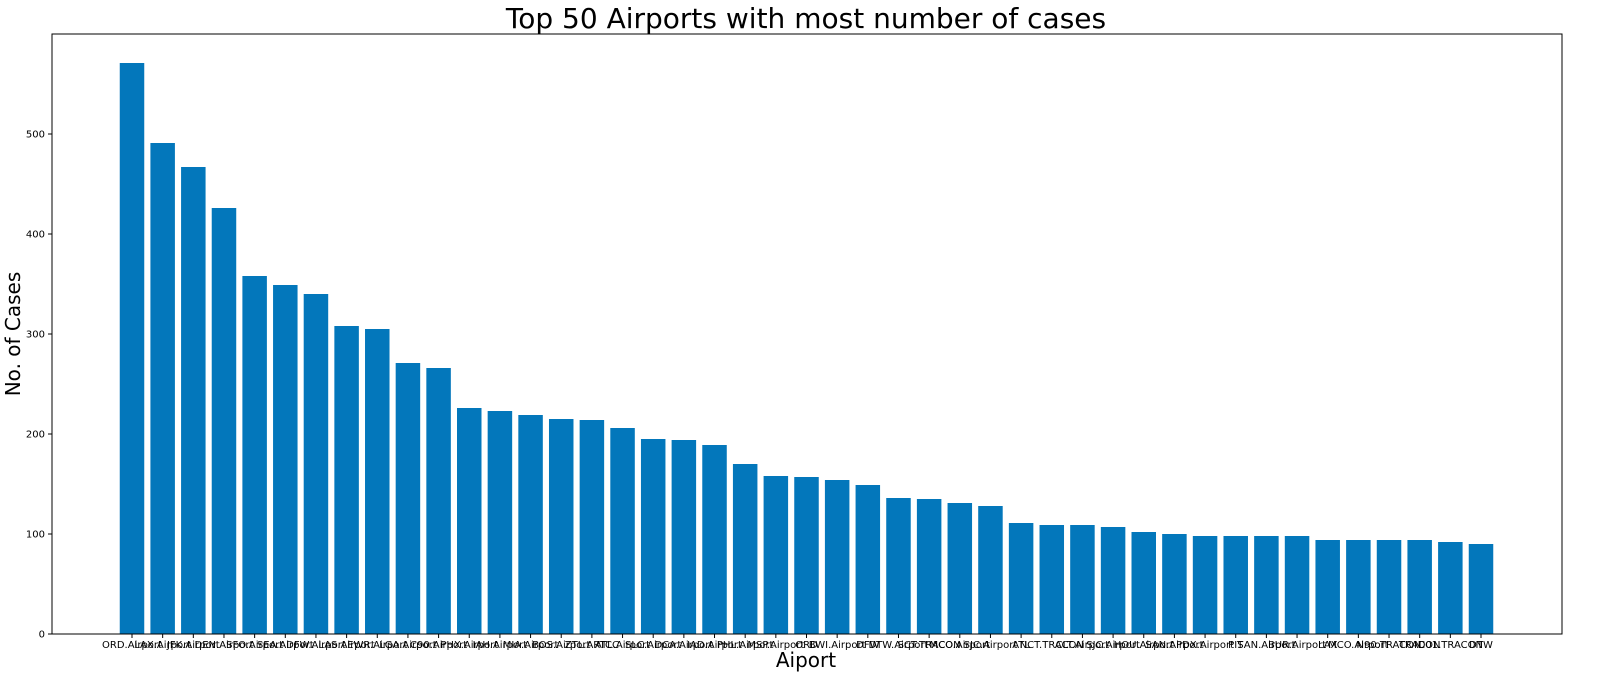 This screenshot has height=691, width=1600. What do you see at coordinates (35, 235) in the screenshot?
I see `y-tick-label-4: 400` at bounding box center [35, 235].